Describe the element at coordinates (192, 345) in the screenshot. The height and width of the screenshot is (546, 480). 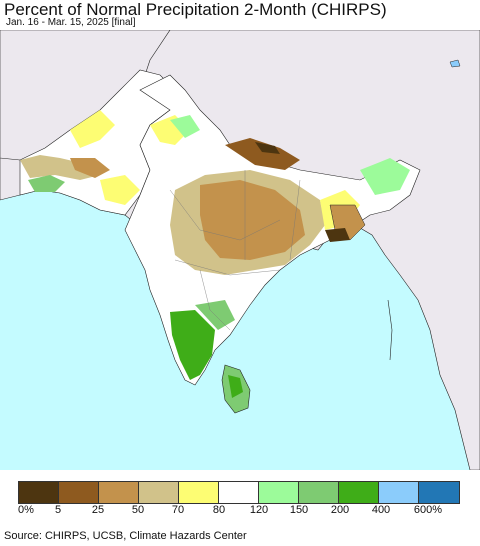
I see `south-green` at that location.